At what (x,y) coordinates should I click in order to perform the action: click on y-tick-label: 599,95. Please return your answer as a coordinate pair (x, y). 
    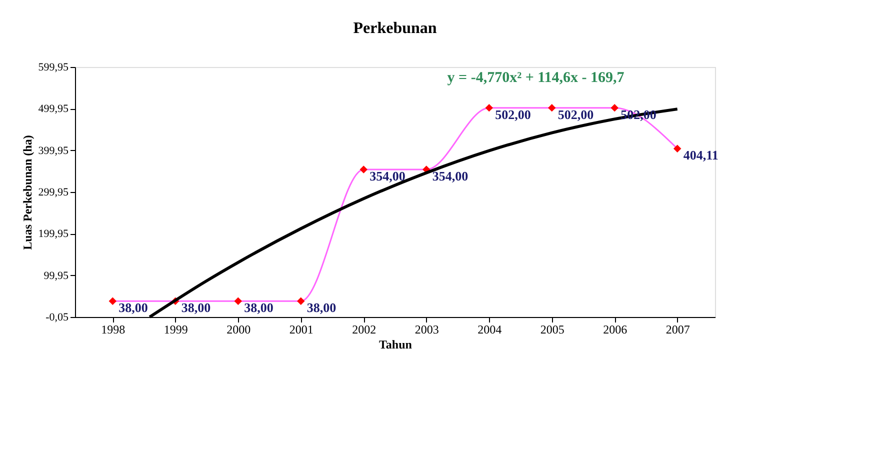
    Looking at the image, I should click on (53, 68).